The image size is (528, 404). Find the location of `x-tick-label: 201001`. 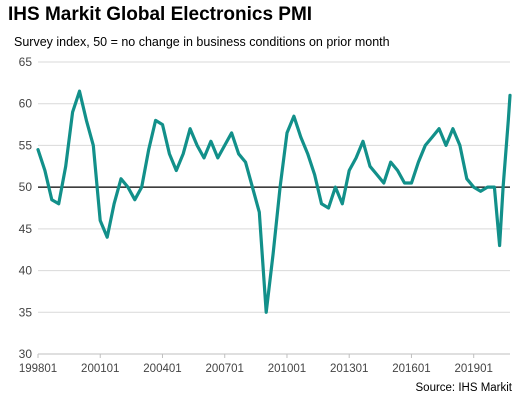

x-tick-label: 201001 is located at coordinates (287, 369).